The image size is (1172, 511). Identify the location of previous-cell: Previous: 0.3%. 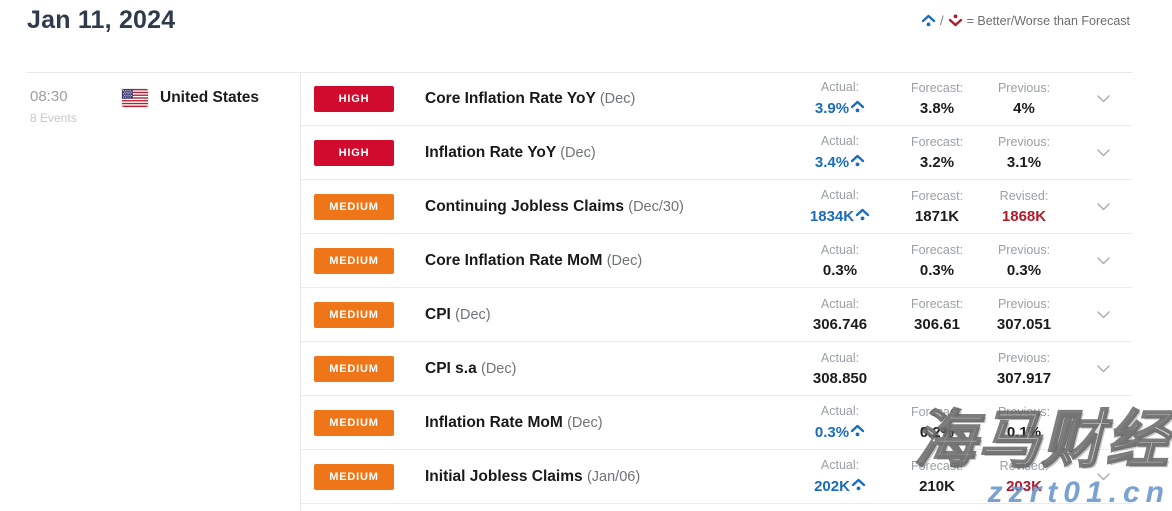
(1024, 261).